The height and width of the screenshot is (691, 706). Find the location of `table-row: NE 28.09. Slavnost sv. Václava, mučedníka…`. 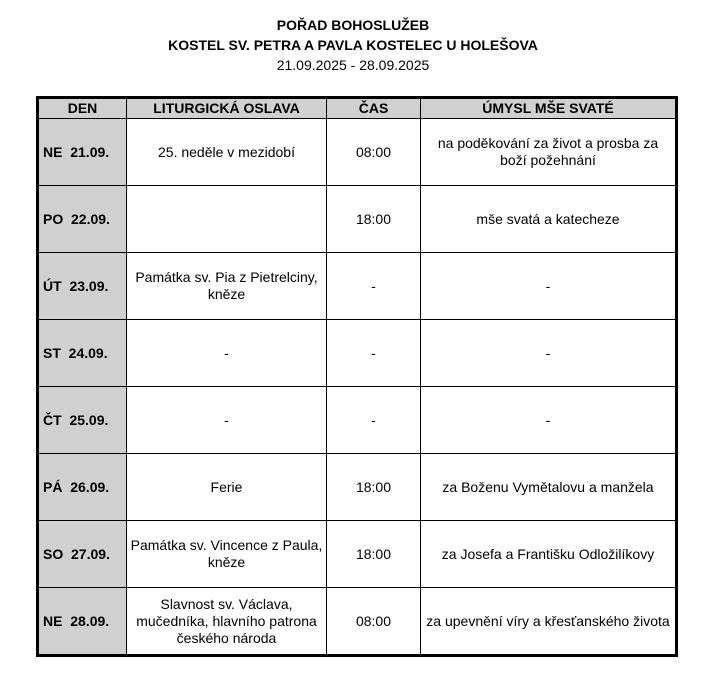

table-row: NE 28.09. Slavnost sv. Václava, mučedníka… is located at coordinates (357, 621).